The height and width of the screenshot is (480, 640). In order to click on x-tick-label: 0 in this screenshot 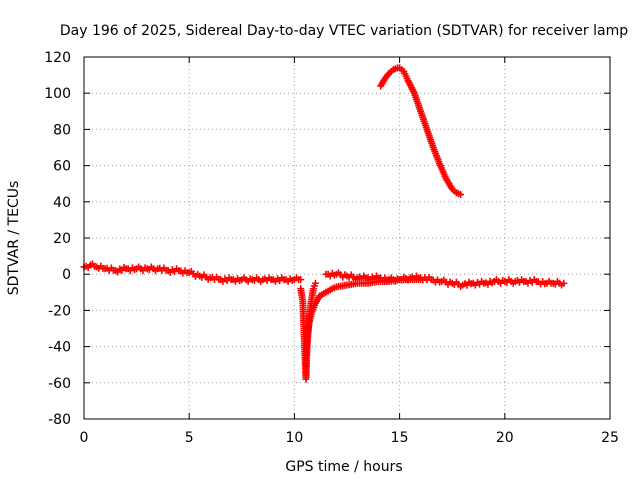, I will do `click(84, 438)`.